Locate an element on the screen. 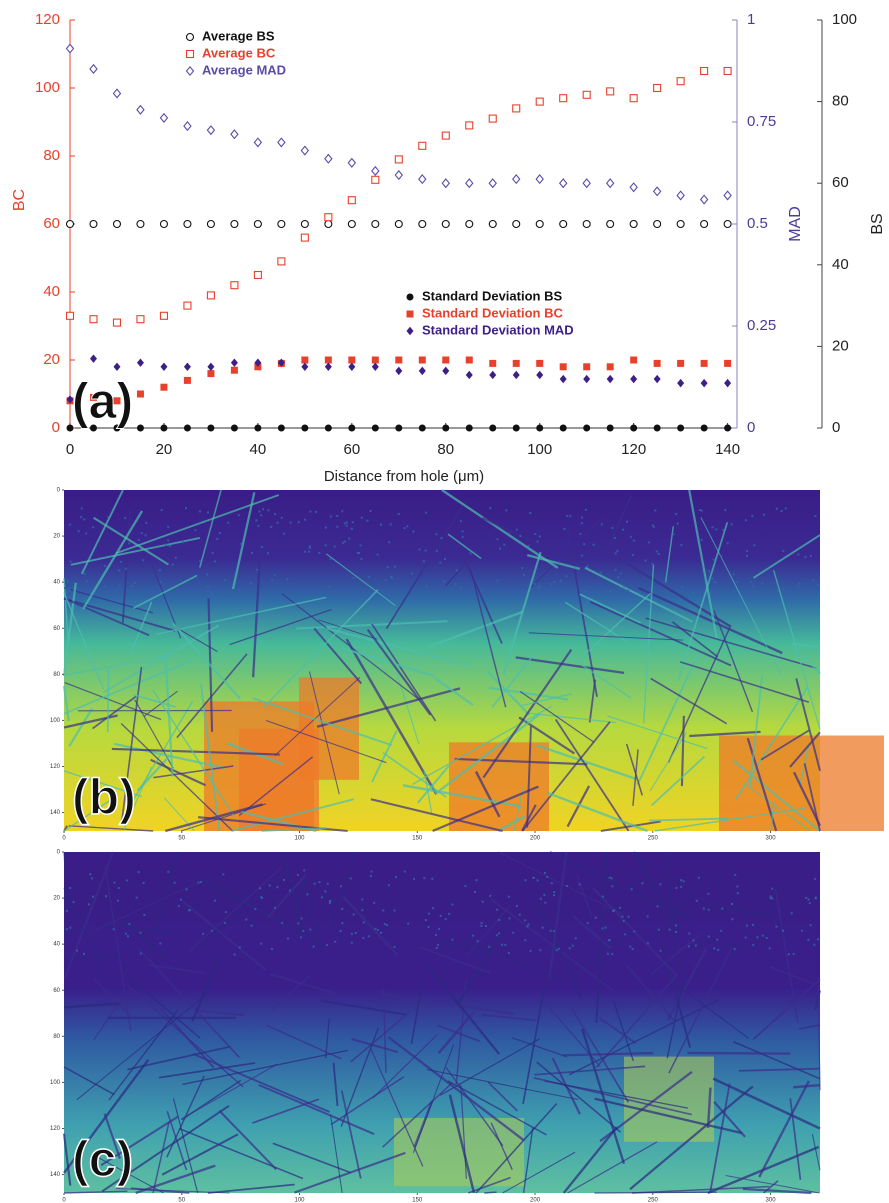  panel-label: (a) is located at coordinates (102, 401).